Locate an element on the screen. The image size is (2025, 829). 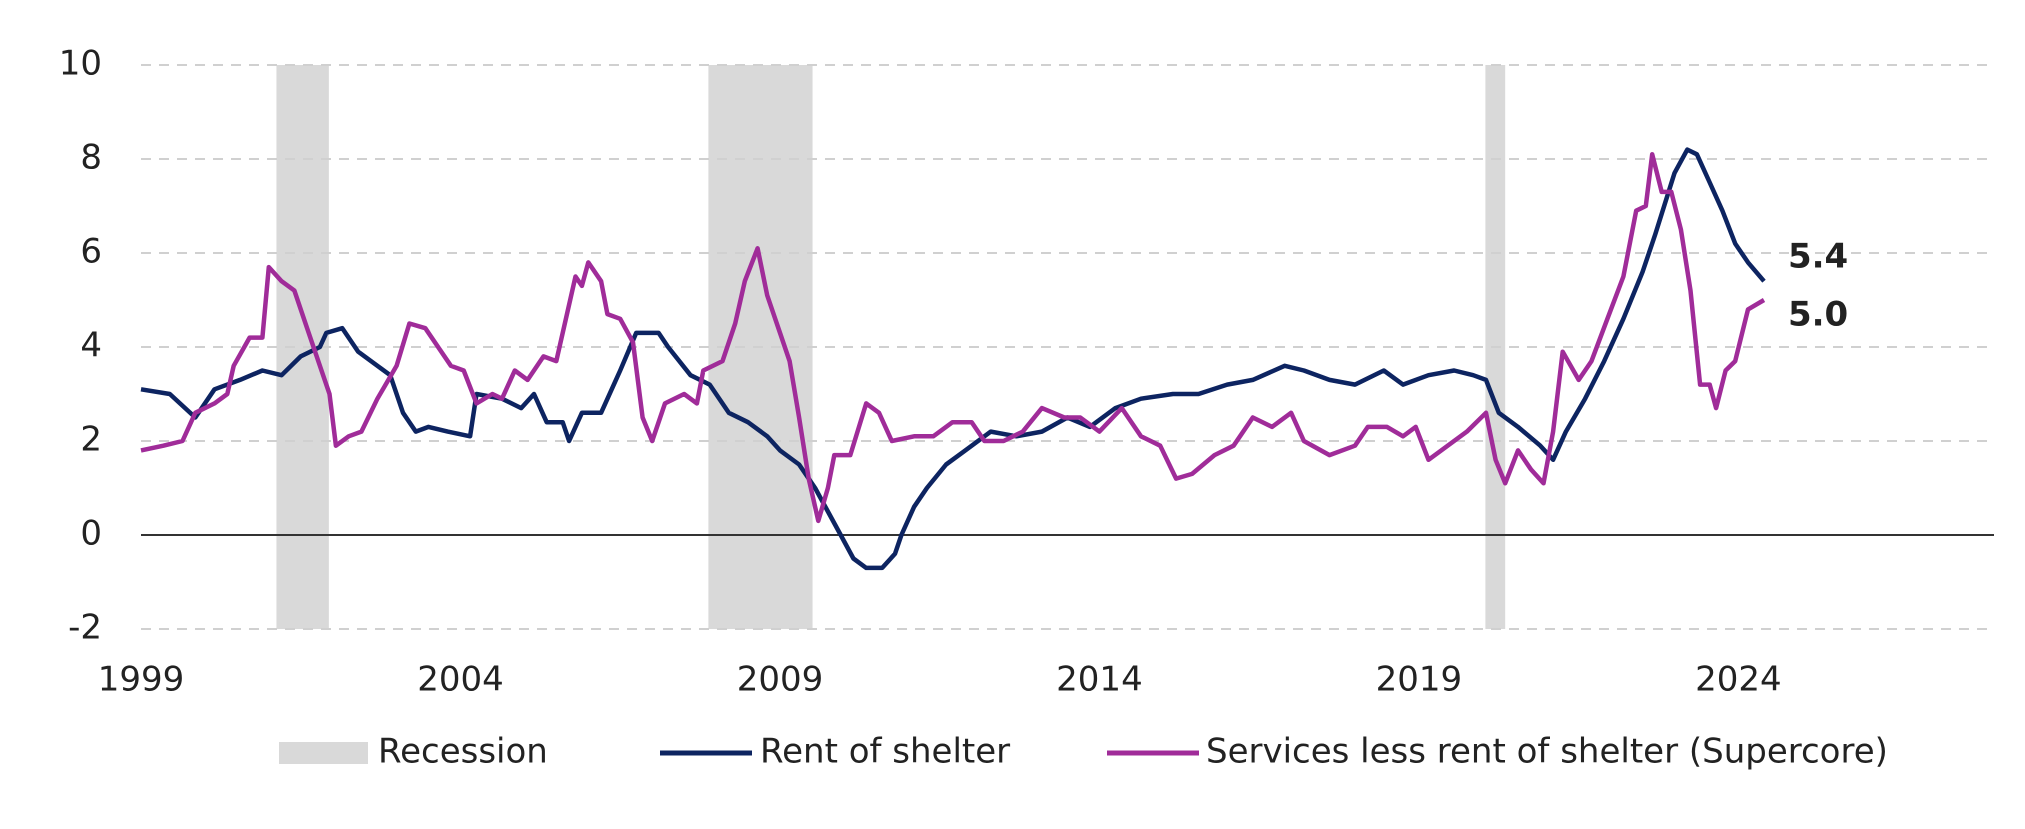
y-tick-label: 2 is located at coordinates (91, 440).